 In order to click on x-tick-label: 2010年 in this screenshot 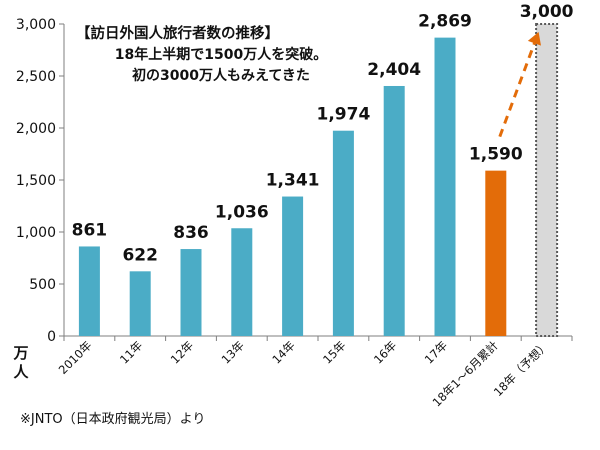, I will do `click(75, 357)`.